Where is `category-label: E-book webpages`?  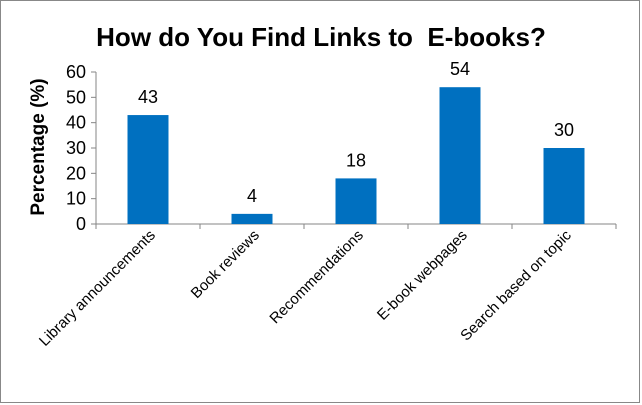
category-label: E-book webpages is located at coordinates (422, 275).